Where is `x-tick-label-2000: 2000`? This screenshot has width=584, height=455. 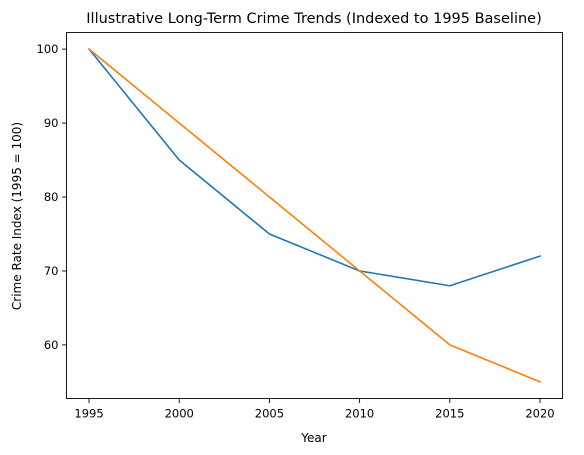
x-tick-label-2000: 2000 is located at coordinates (179, 414).